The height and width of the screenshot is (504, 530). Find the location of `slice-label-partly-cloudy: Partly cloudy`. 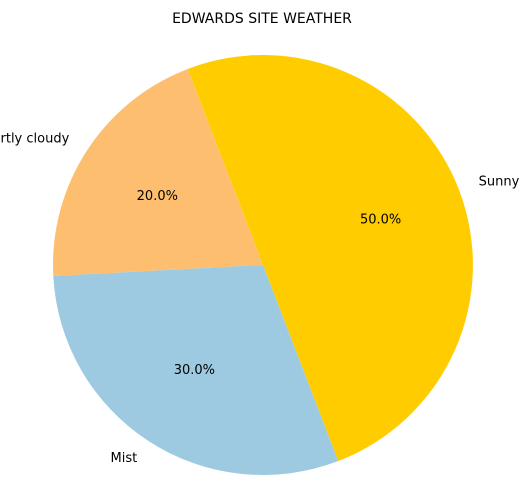

slice-label-partly-cloudy: Partly cloudy is located at coordinates (35, 139).